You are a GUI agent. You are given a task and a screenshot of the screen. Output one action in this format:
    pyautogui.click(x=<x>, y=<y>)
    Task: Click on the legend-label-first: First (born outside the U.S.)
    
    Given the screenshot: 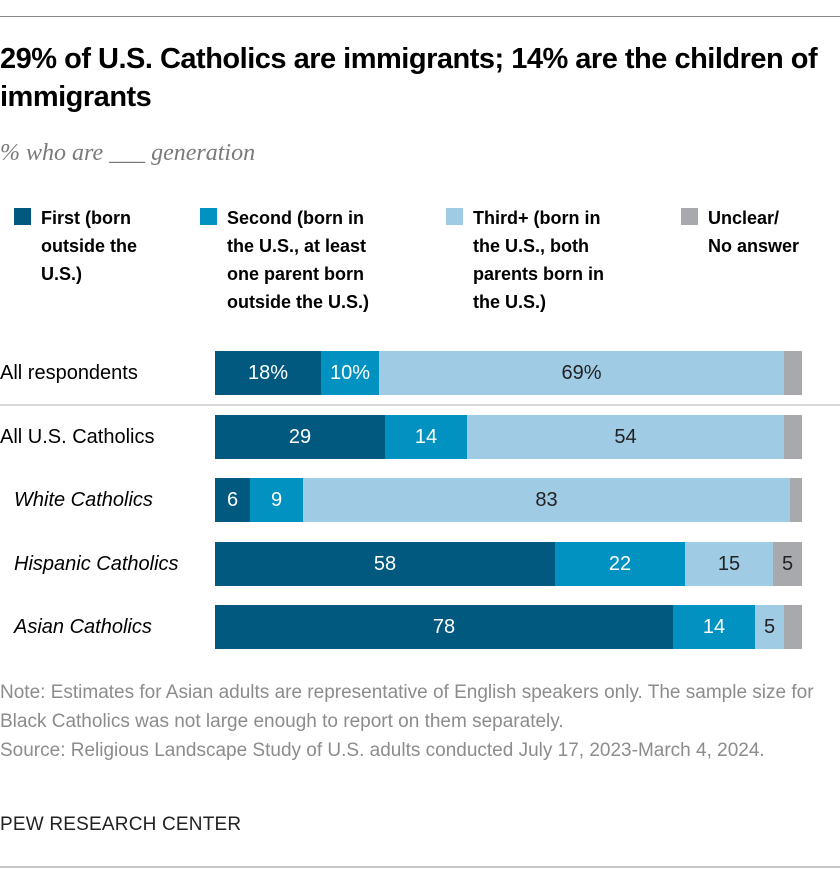 What is the action you would take?
    pyautogui.click(x=89, y=246)
    